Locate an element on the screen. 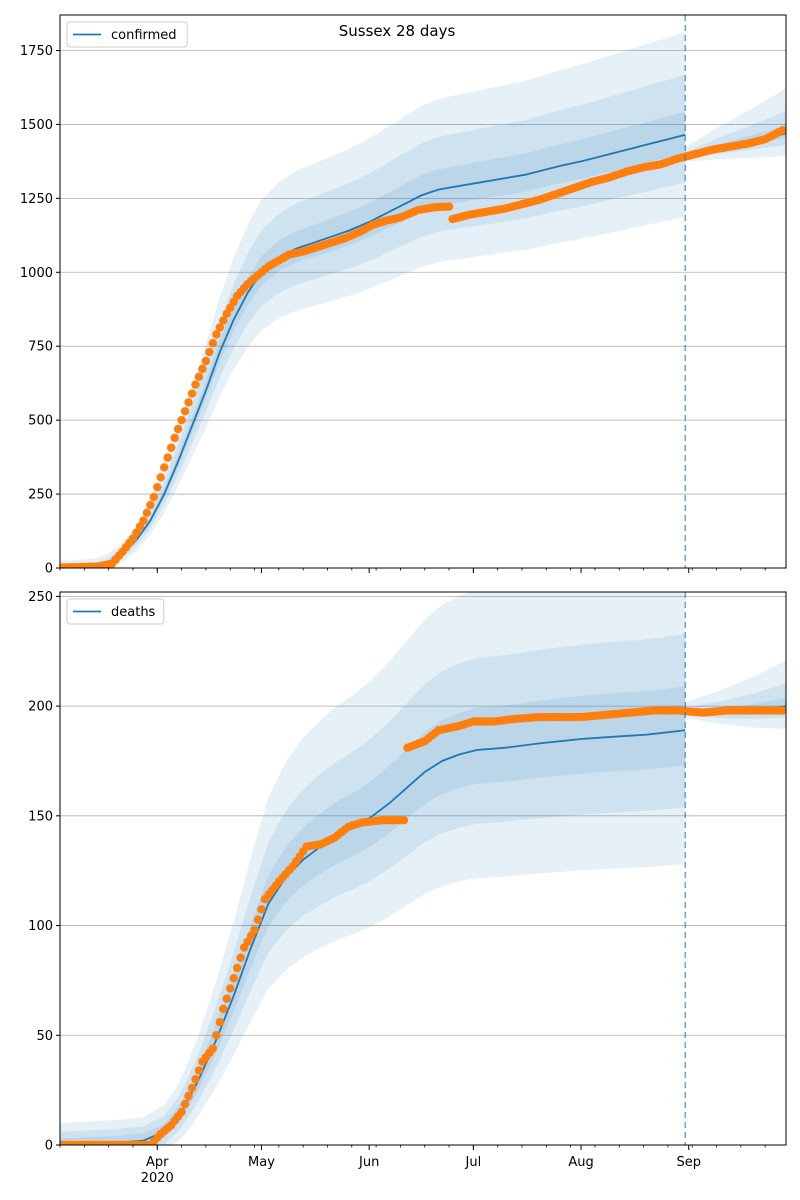 This screenshot has width=800, height=1200. y-tick-label: 750 is located at coordinates (40, 347).